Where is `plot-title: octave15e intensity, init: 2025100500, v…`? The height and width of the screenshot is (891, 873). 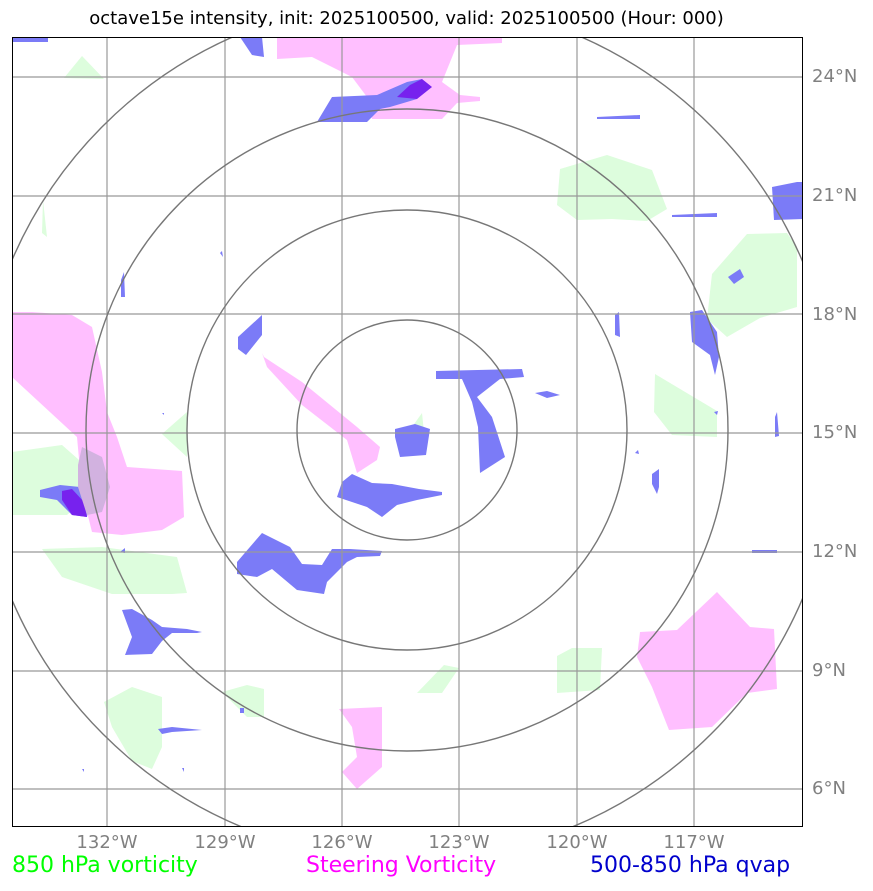
plot-title: octave15e intensity, init: 2025100500, v… is located at coordinates (406, 18).